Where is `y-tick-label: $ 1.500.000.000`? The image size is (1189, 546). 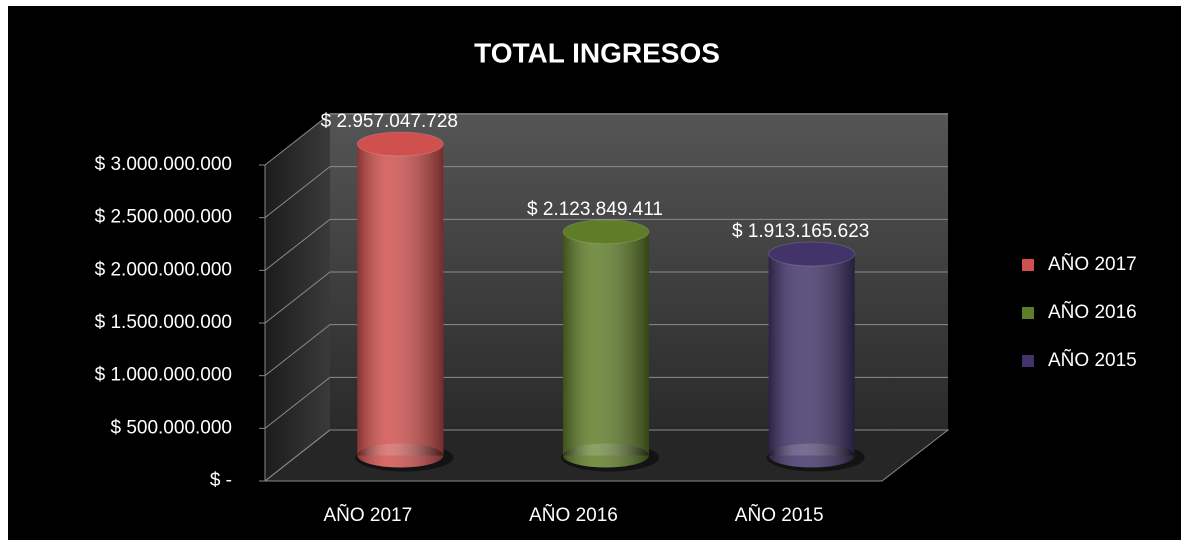
y-tick-label: $ 1.500.000.000 is located at coordinates (163, 322).